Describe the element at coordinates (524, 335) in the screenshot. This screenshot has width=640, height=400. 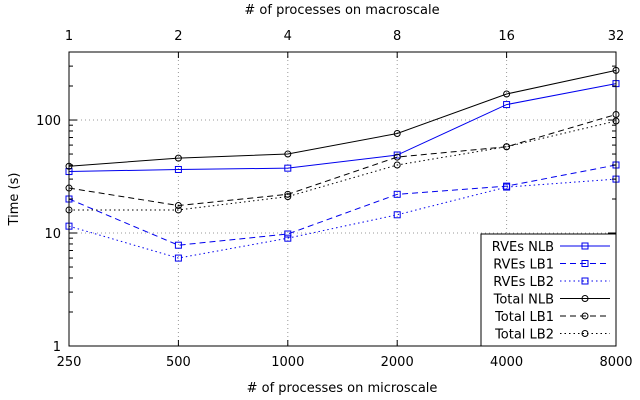
I see `legend-label: Total LB2` at that location.